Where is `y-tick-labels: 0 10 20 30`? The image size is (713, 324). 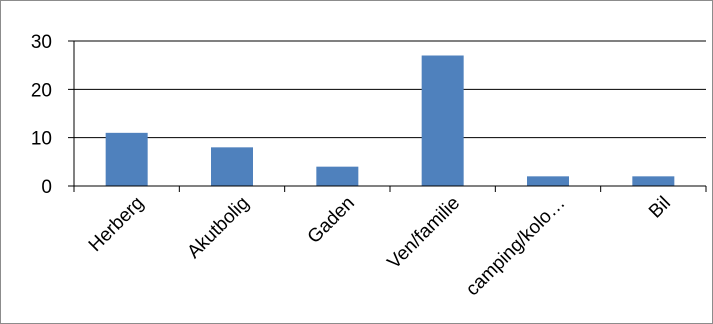
y-tick-labels: 0 10 20 30 is located at coordinates (41, 115).